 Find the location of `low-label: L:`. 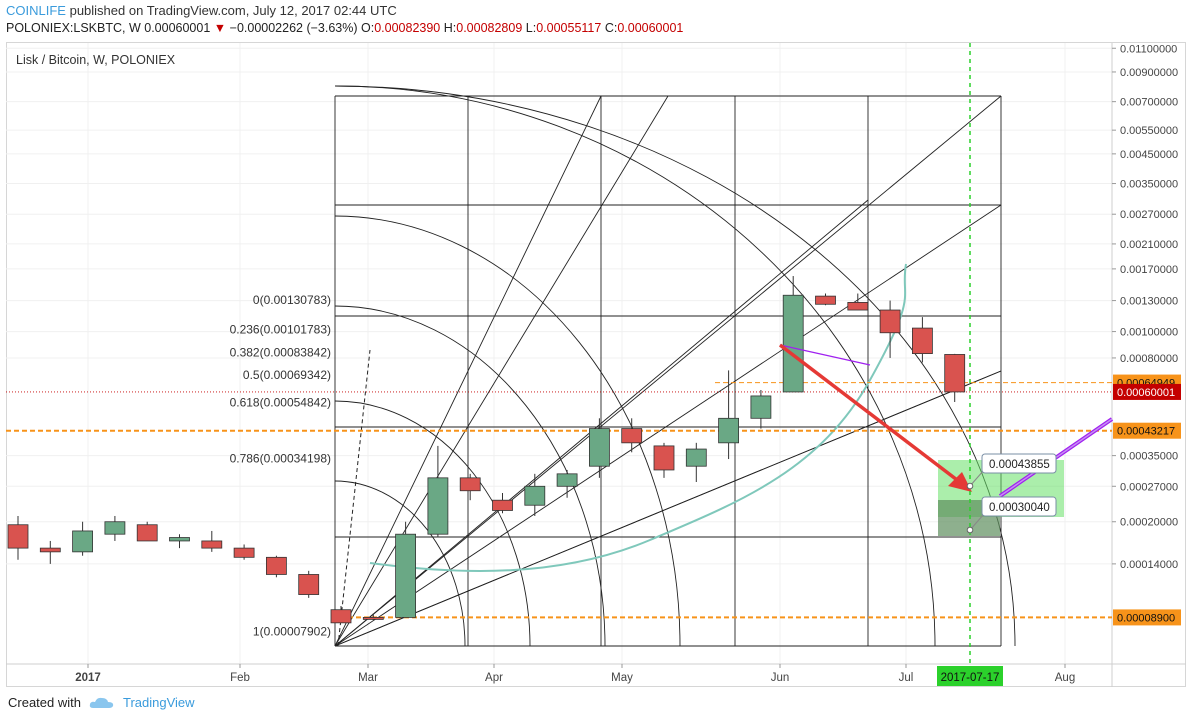

low-label: L: is located at coordinates (531, 28).